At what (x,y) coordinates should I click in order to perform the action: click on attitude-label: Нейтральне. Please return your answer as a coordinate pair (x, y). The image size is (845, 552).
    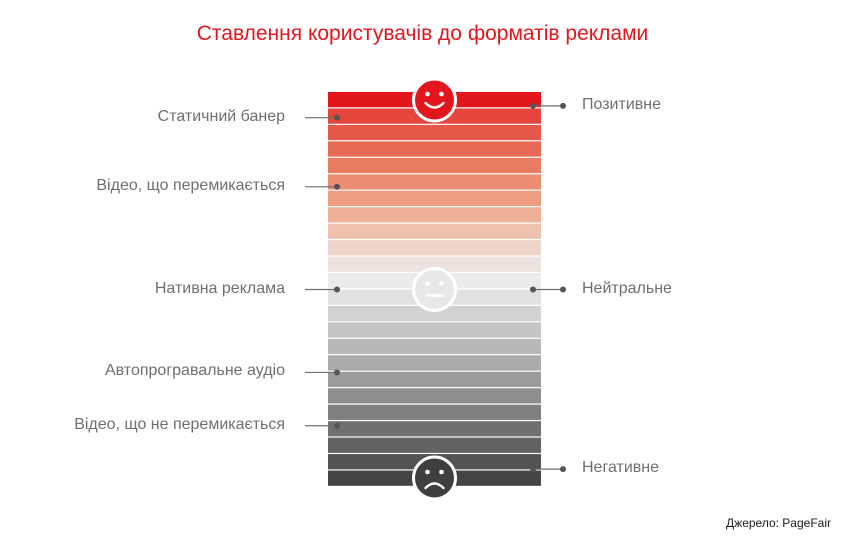
    Looking at the image, I should click on (627, 288).